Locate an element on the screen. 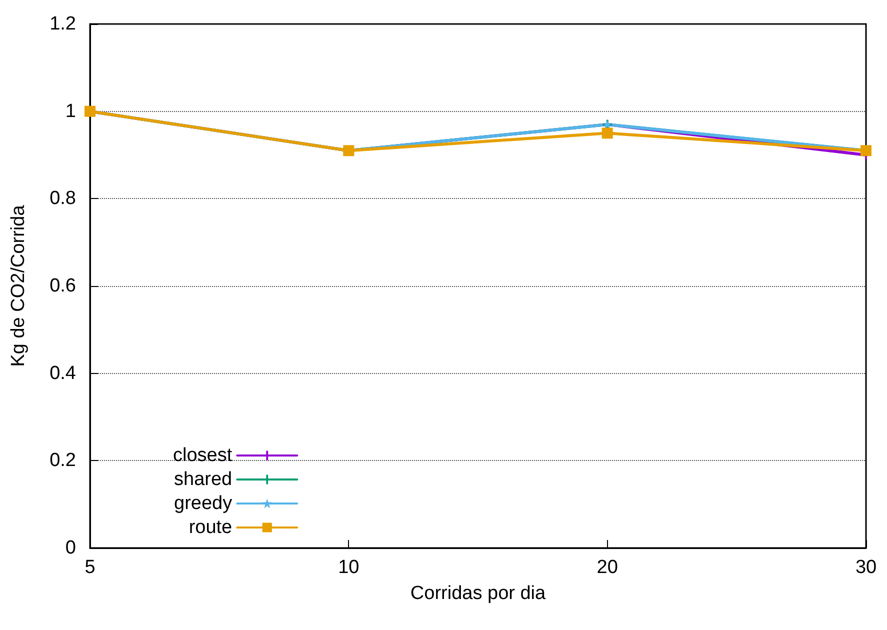  legend-label: route is located at coordinates (210, 527).